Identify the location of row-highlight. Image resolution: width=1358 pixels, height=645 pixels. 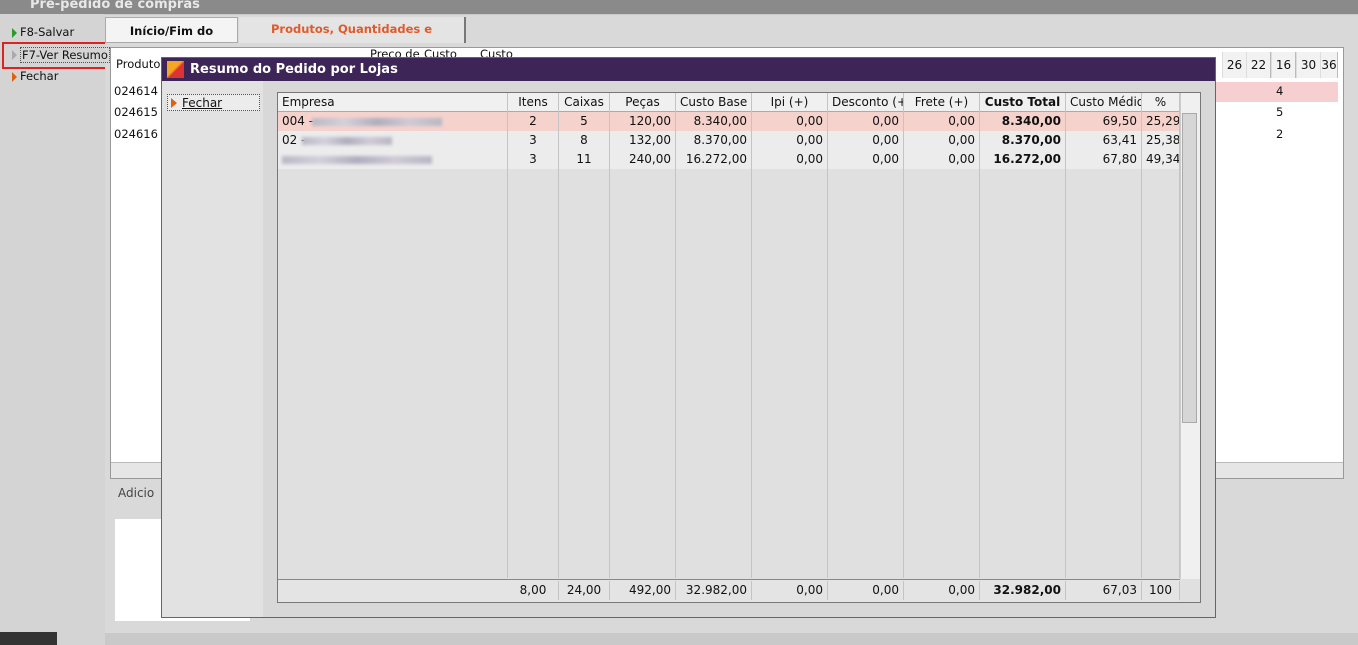
(1277, 92).